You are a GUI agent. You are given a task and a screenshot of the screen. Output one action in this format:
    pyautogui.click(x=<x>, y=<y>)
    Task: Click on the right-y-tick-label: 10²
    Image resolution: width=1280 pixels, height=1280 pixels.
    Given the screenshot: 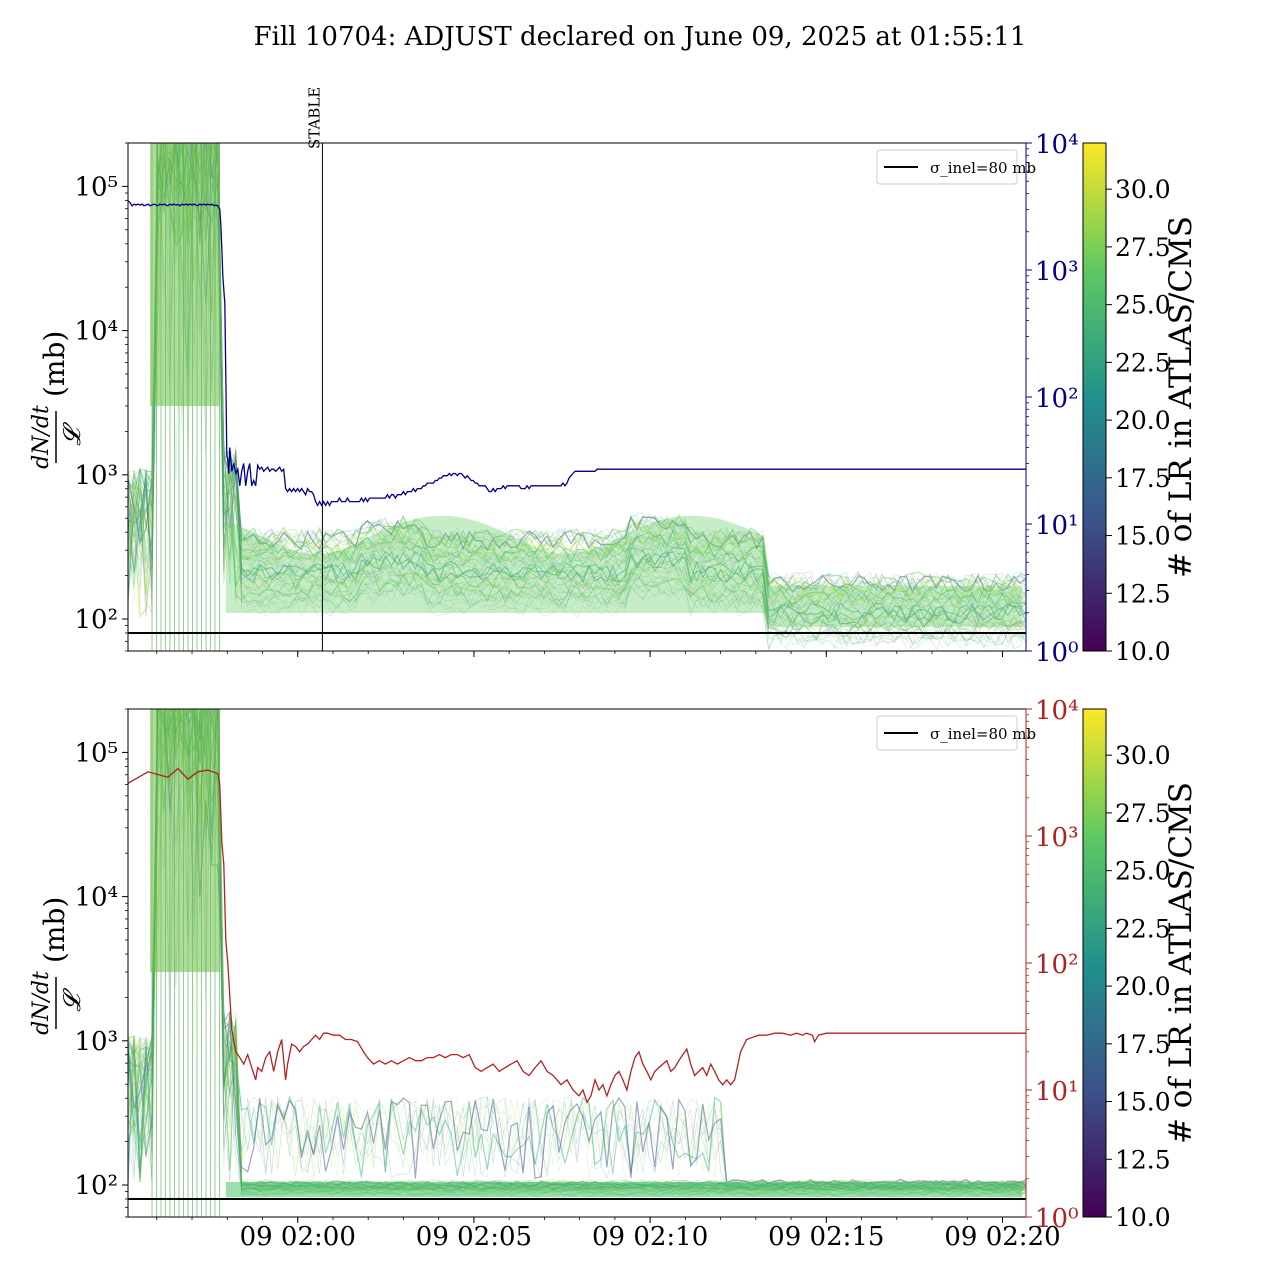 What is the action you would take?
    pyautogui.click(x=1057, y=965)
    